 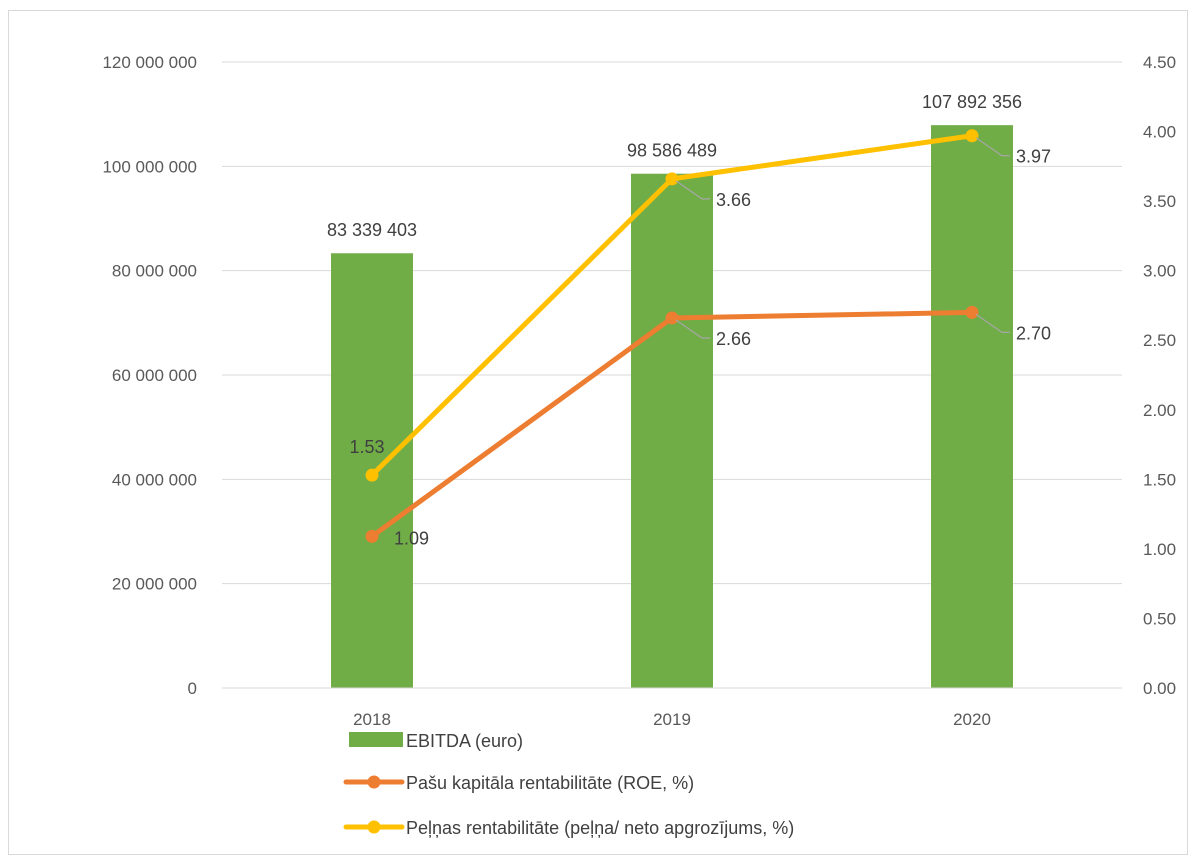 What do you see at coordinates (972, 719) in the screenshot?
I see `x-tick-label: 2020` at bounding box center [972, 719].